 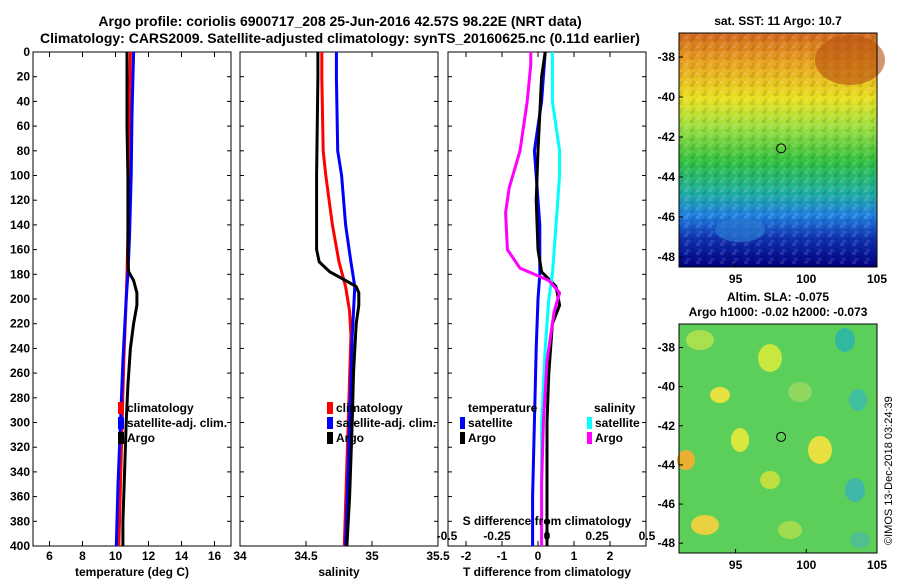 What do you see at coordinates (462, 438) in the screenshot?
I see `legend-swatch-t-argo` at bounding box center [462, 438].